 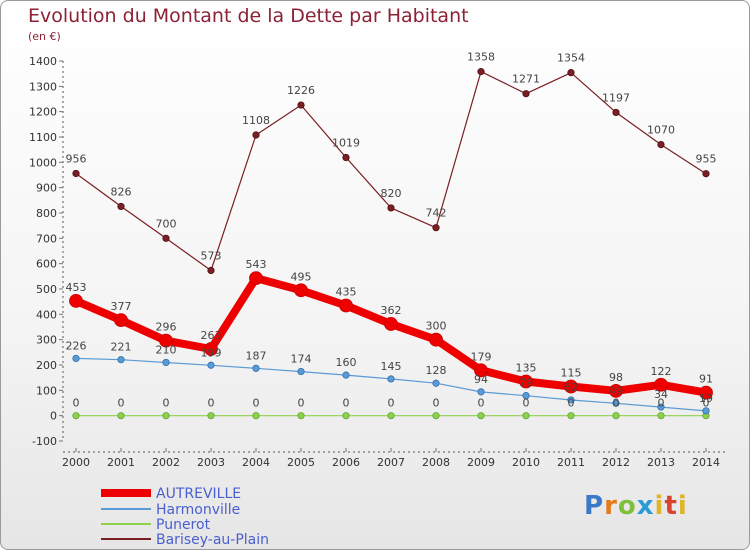 What do you see at coordinates (211, 256) in the screenshot?
I see `data-label-barisey-au-plain: 573` at bounding box center [211, 256].